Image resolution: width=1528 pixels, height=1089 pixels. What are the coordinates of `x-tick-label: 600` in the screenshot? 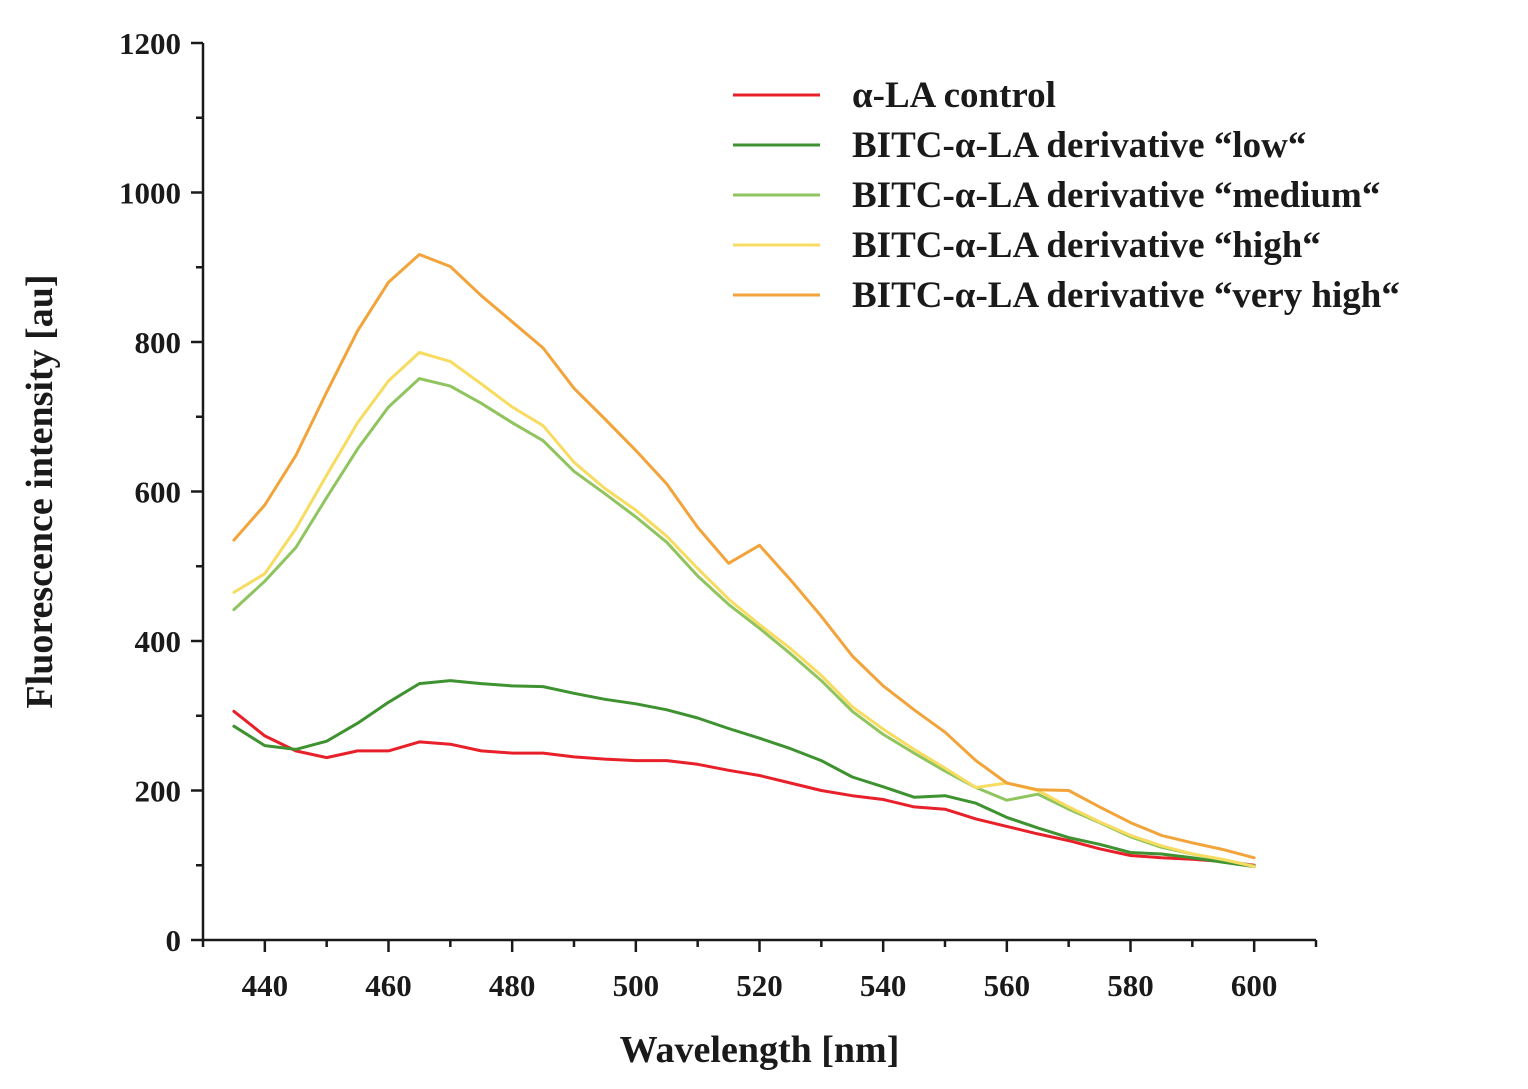 It's located at (1254, 985).